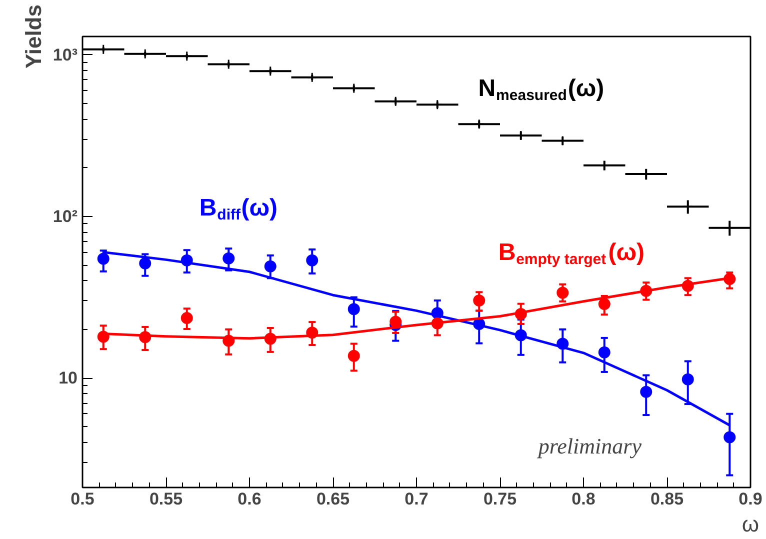 The image size is (766, 539). Describe the element at coordinates (667, 499) in the screenshot. I see `x-tick-label: 0.85` at that location.